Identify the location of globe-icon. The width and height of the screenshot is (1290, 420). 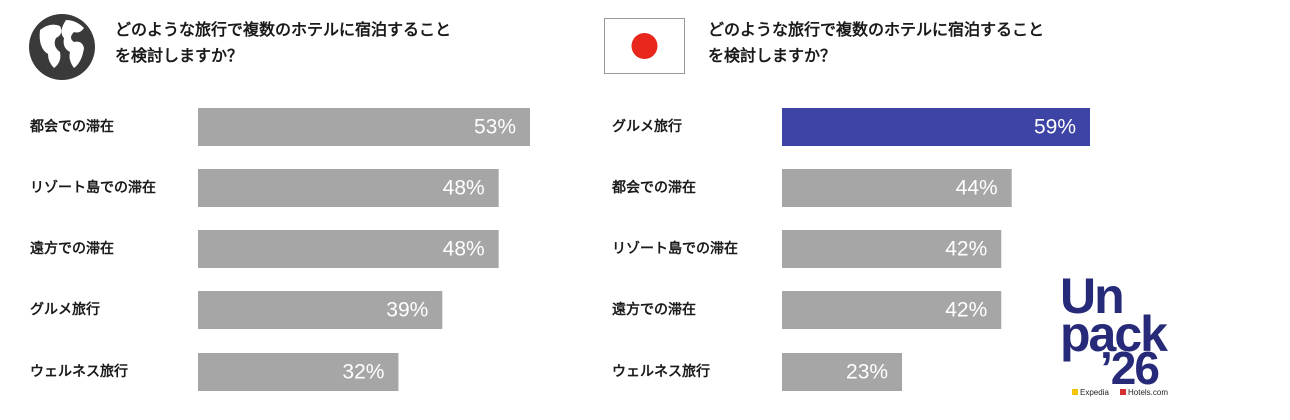
(62, 47).